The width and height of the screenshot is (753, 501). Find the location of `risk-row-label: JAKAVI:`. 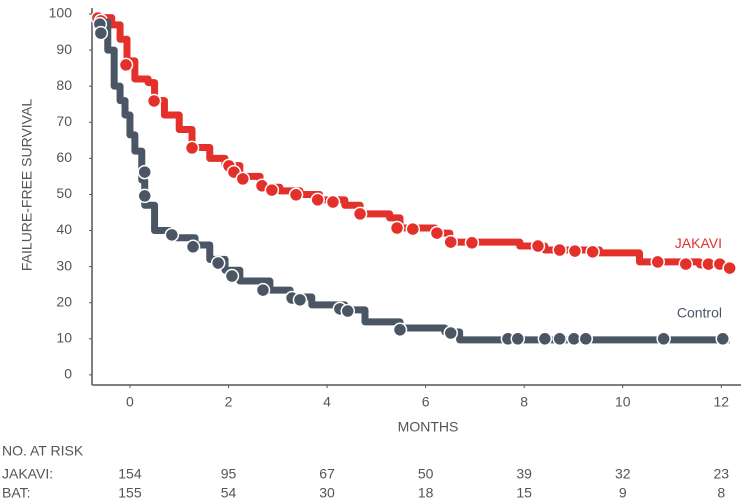

risk-row-label: JAKAVI: is located at coordinates (27, 474).